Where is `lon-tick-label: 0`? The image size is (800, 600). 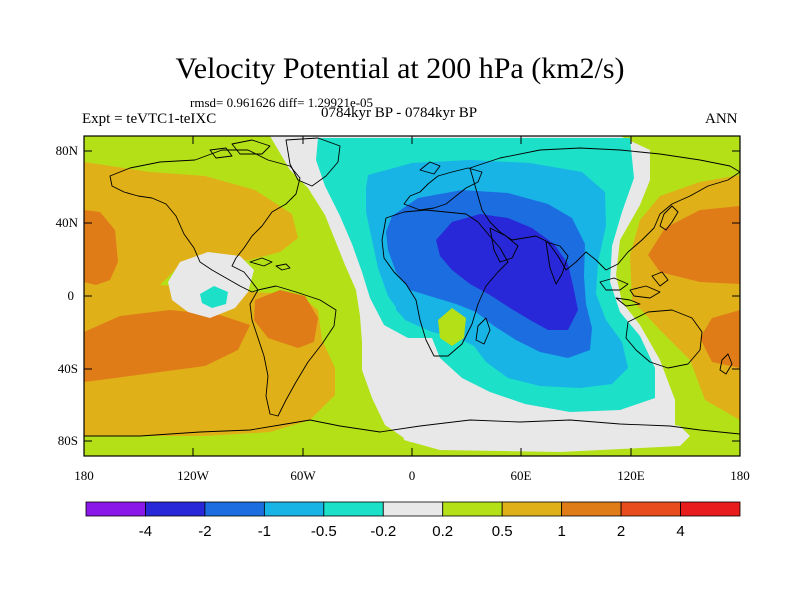 lon-tick-label: 0 is located at coordinates (412, 475).